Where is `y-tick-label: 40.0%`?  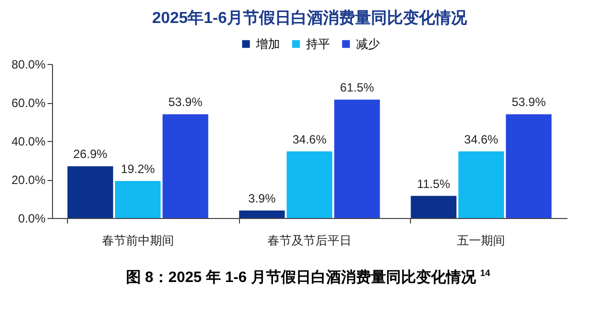
y-tick-label: 40.0% is located at coordinates (28, 141).